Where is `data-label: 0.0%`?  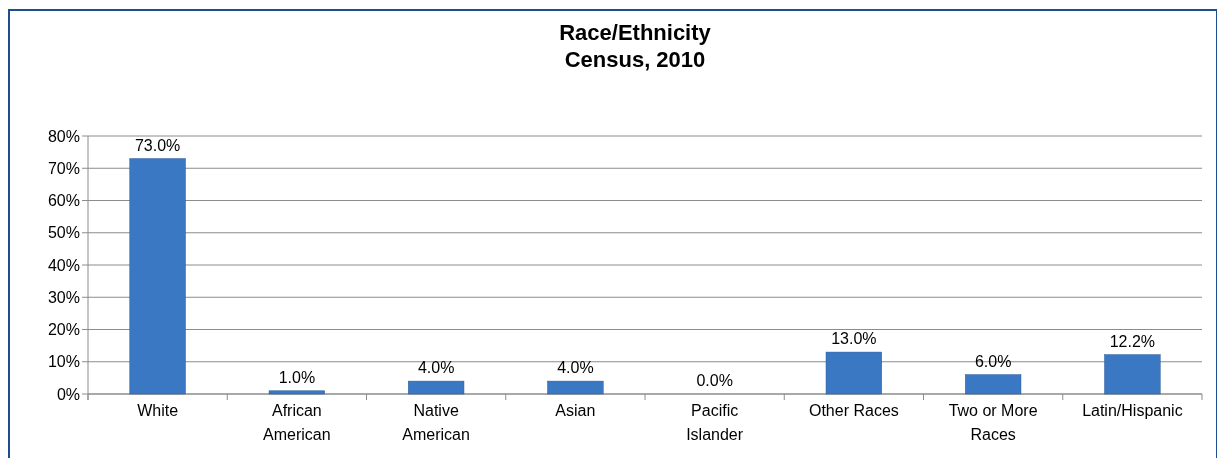 data-label: 0.0% is located at coordinates (714, 380).